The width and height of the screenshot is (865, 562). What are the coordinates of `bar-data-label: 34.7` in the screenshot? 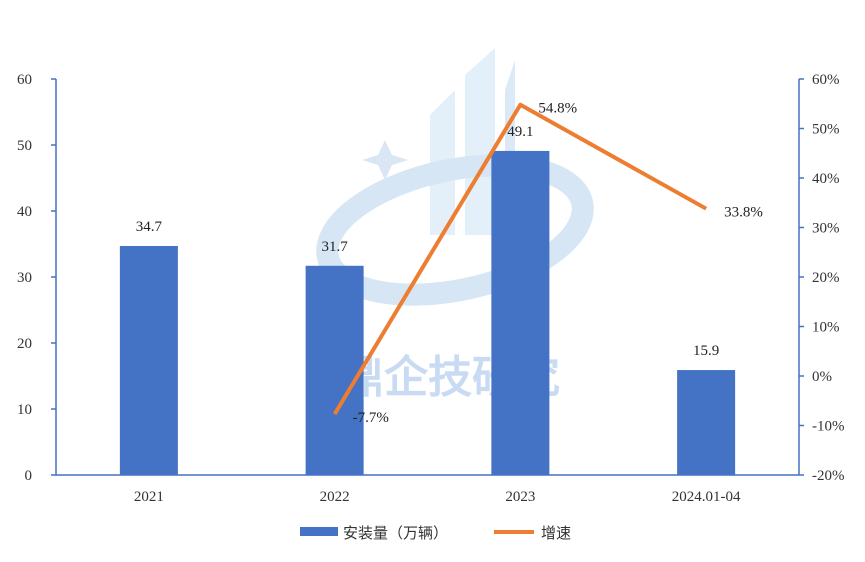 It's located at (149, 227).